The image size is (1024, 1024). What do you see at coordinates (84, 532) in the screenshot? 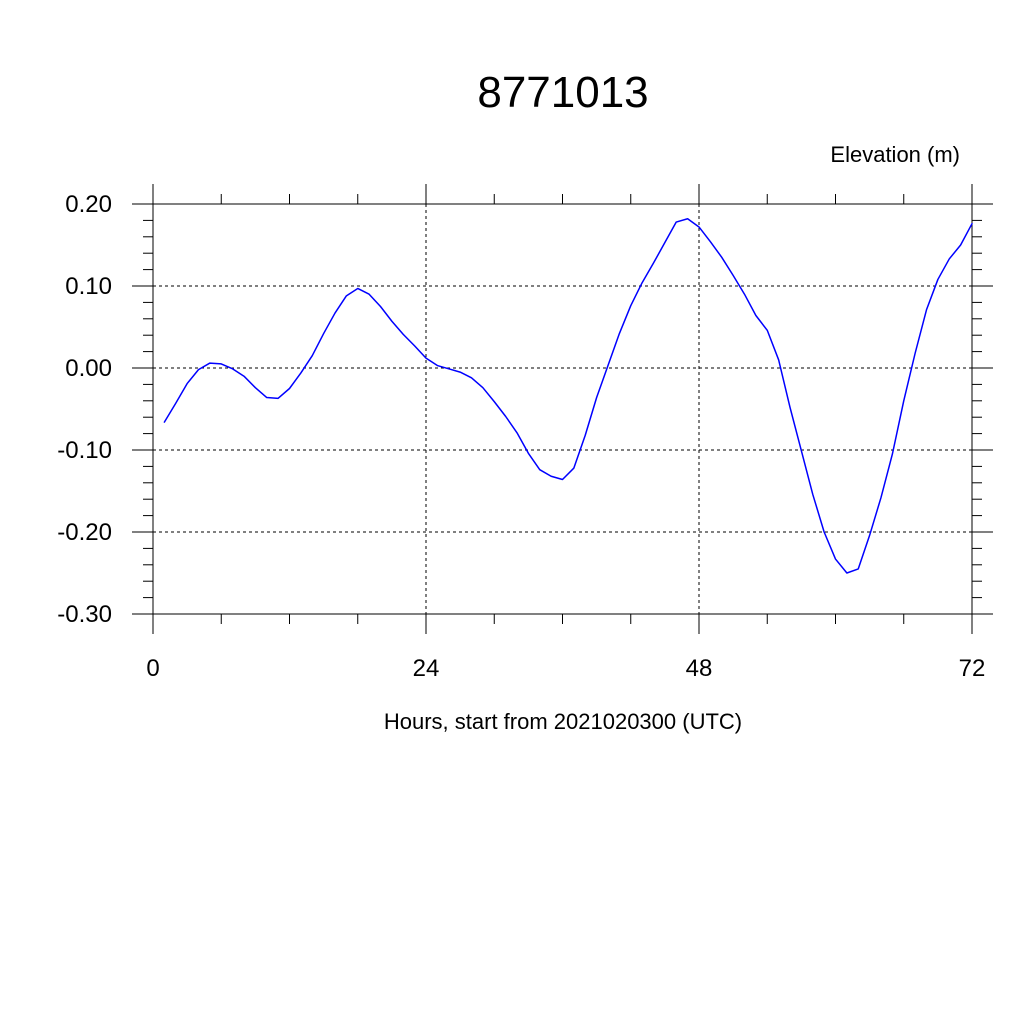
I see `y-tick-label: -0.20` at bounding box center [84, 532].